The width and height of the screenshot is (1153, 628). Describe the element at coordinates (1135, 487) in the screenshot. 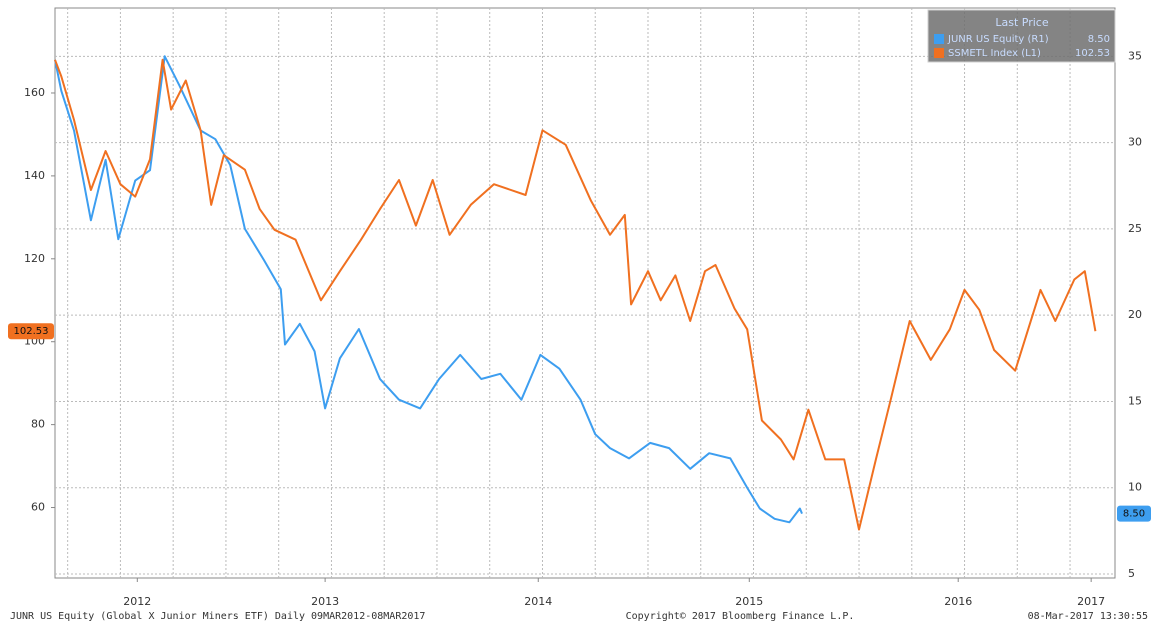

I see `y2-tick-label: 10` at that location.